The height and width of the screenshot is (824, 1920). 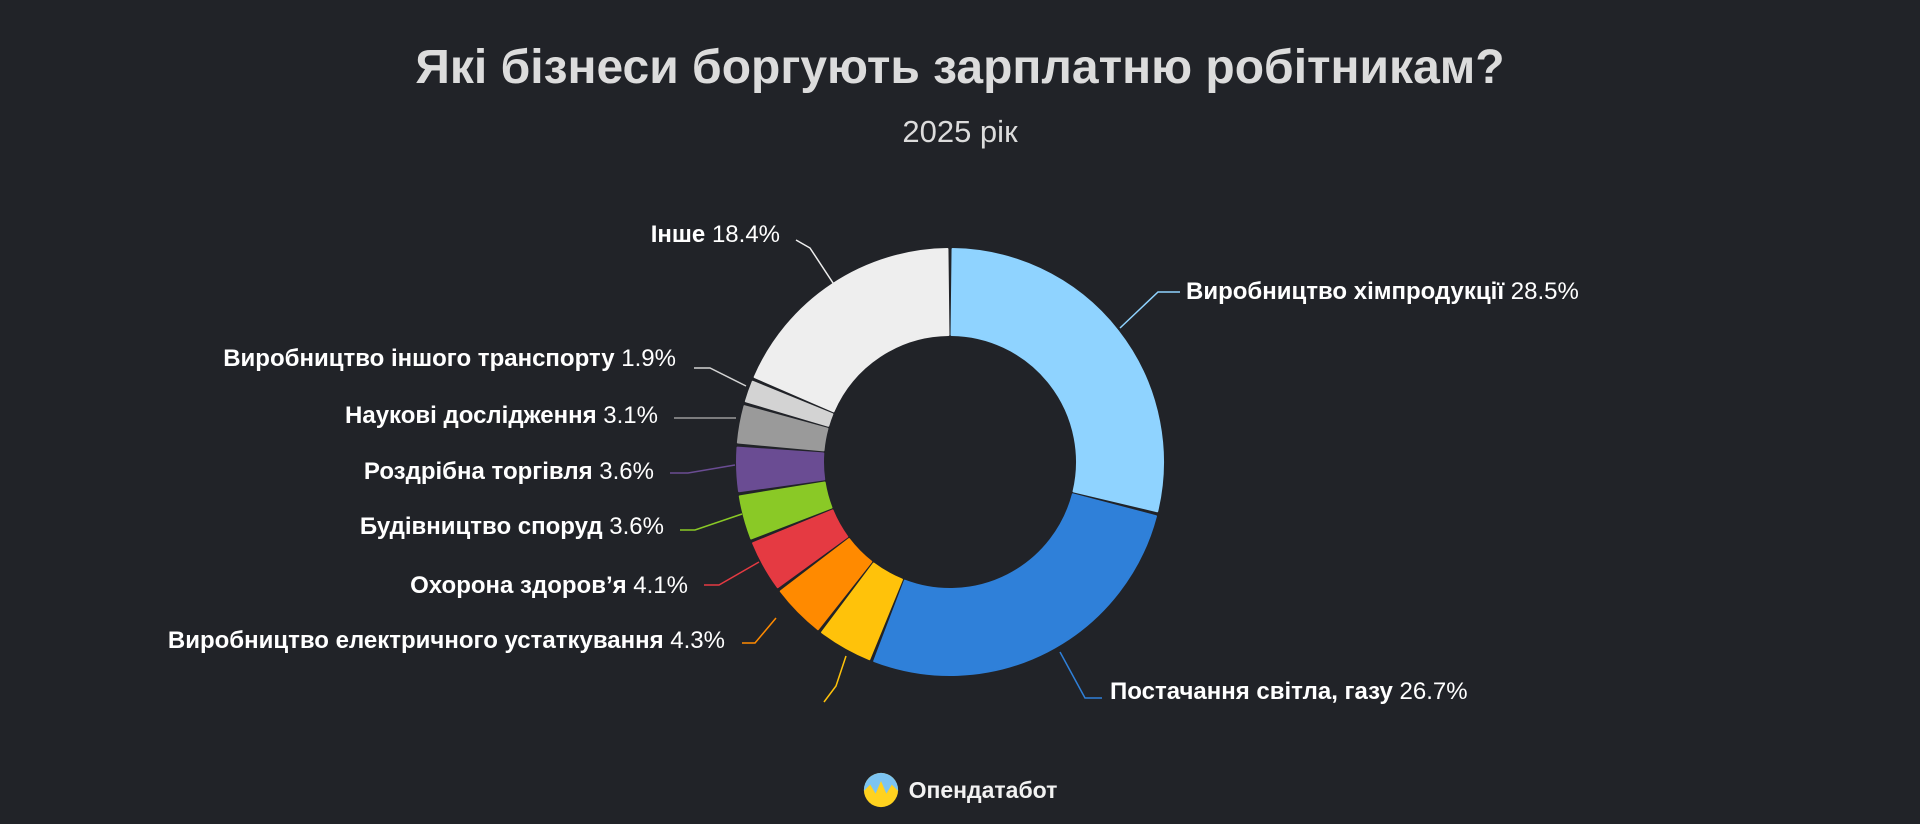 I want to click on chart-subtitle: 2025 рік, so click(x=960, y=131).